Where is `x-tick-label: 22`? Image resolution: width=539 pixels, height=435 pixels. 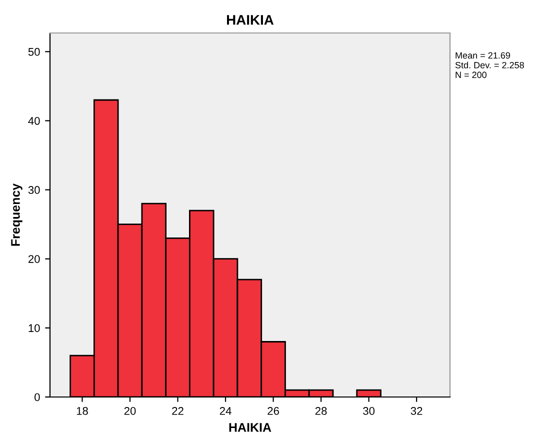 x-tick-label: 22 is located at coordinates (178, 411).